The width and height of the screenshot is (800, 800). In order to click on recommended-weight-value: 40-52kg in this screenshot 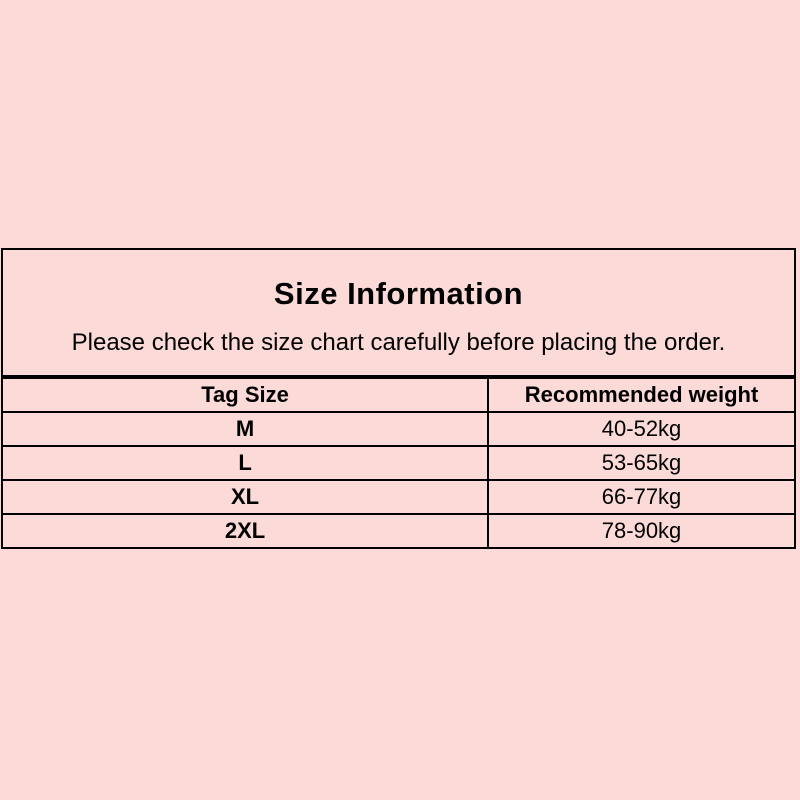, I will do `click(641, 429)`.